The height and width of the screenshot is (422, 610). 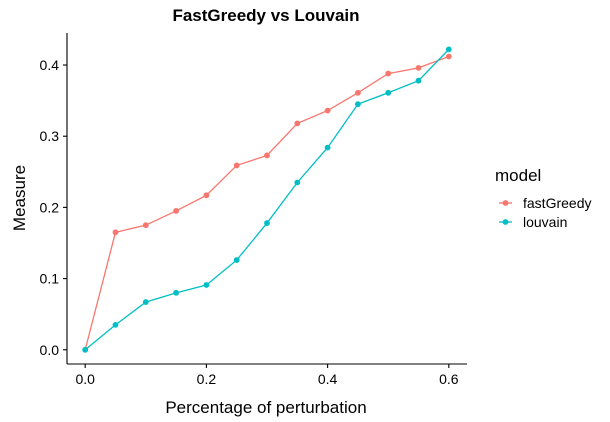 What do you see at coordinates (265, 15) in the screenshot?
I see `chart-title: FastGreedy vs Louvain` at bounding box center [265, 15].